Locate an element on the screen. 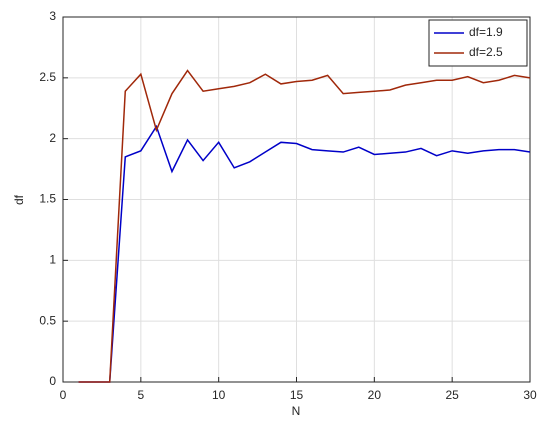 This screenshot has height=432, width=550. x-tick-label: 5 is located at coordinates (140, 395).